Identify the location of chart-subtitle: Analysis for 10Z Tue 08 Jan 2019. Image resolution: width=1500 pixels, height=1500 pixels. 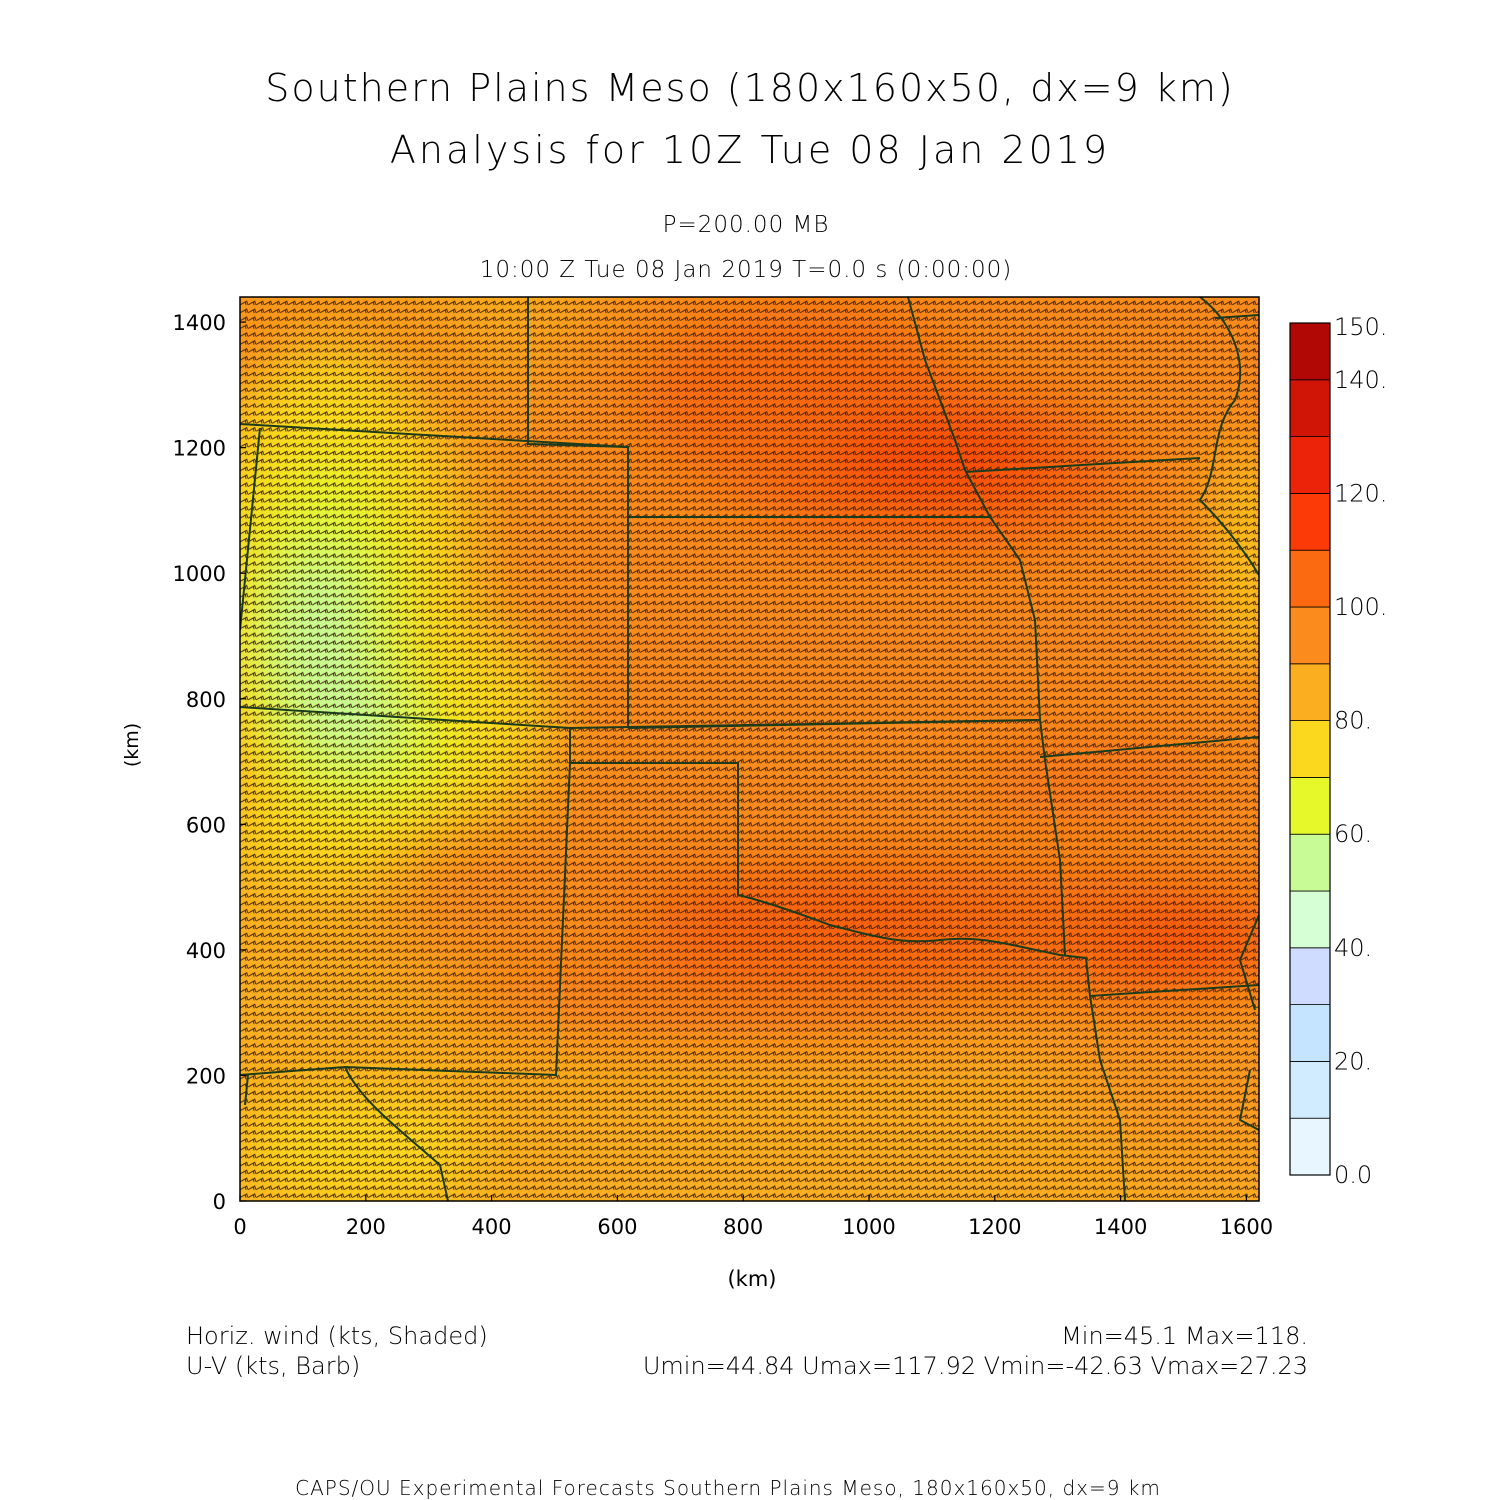
(750, 150).